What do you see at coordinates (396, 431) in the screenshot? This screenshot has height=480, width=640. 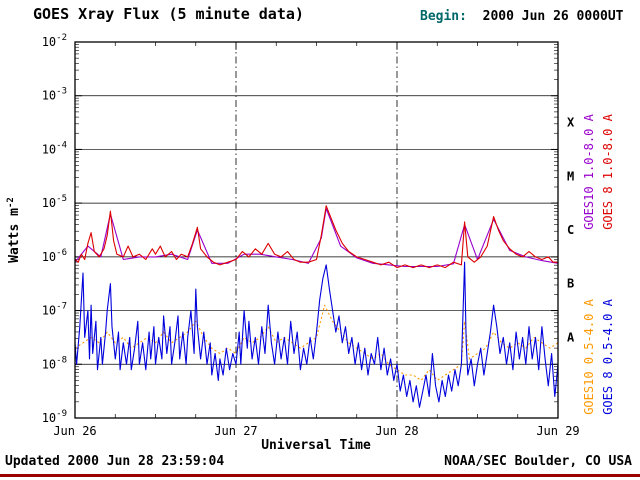 I see `svg-text: Jun 28` at bounding box center [396, 431].